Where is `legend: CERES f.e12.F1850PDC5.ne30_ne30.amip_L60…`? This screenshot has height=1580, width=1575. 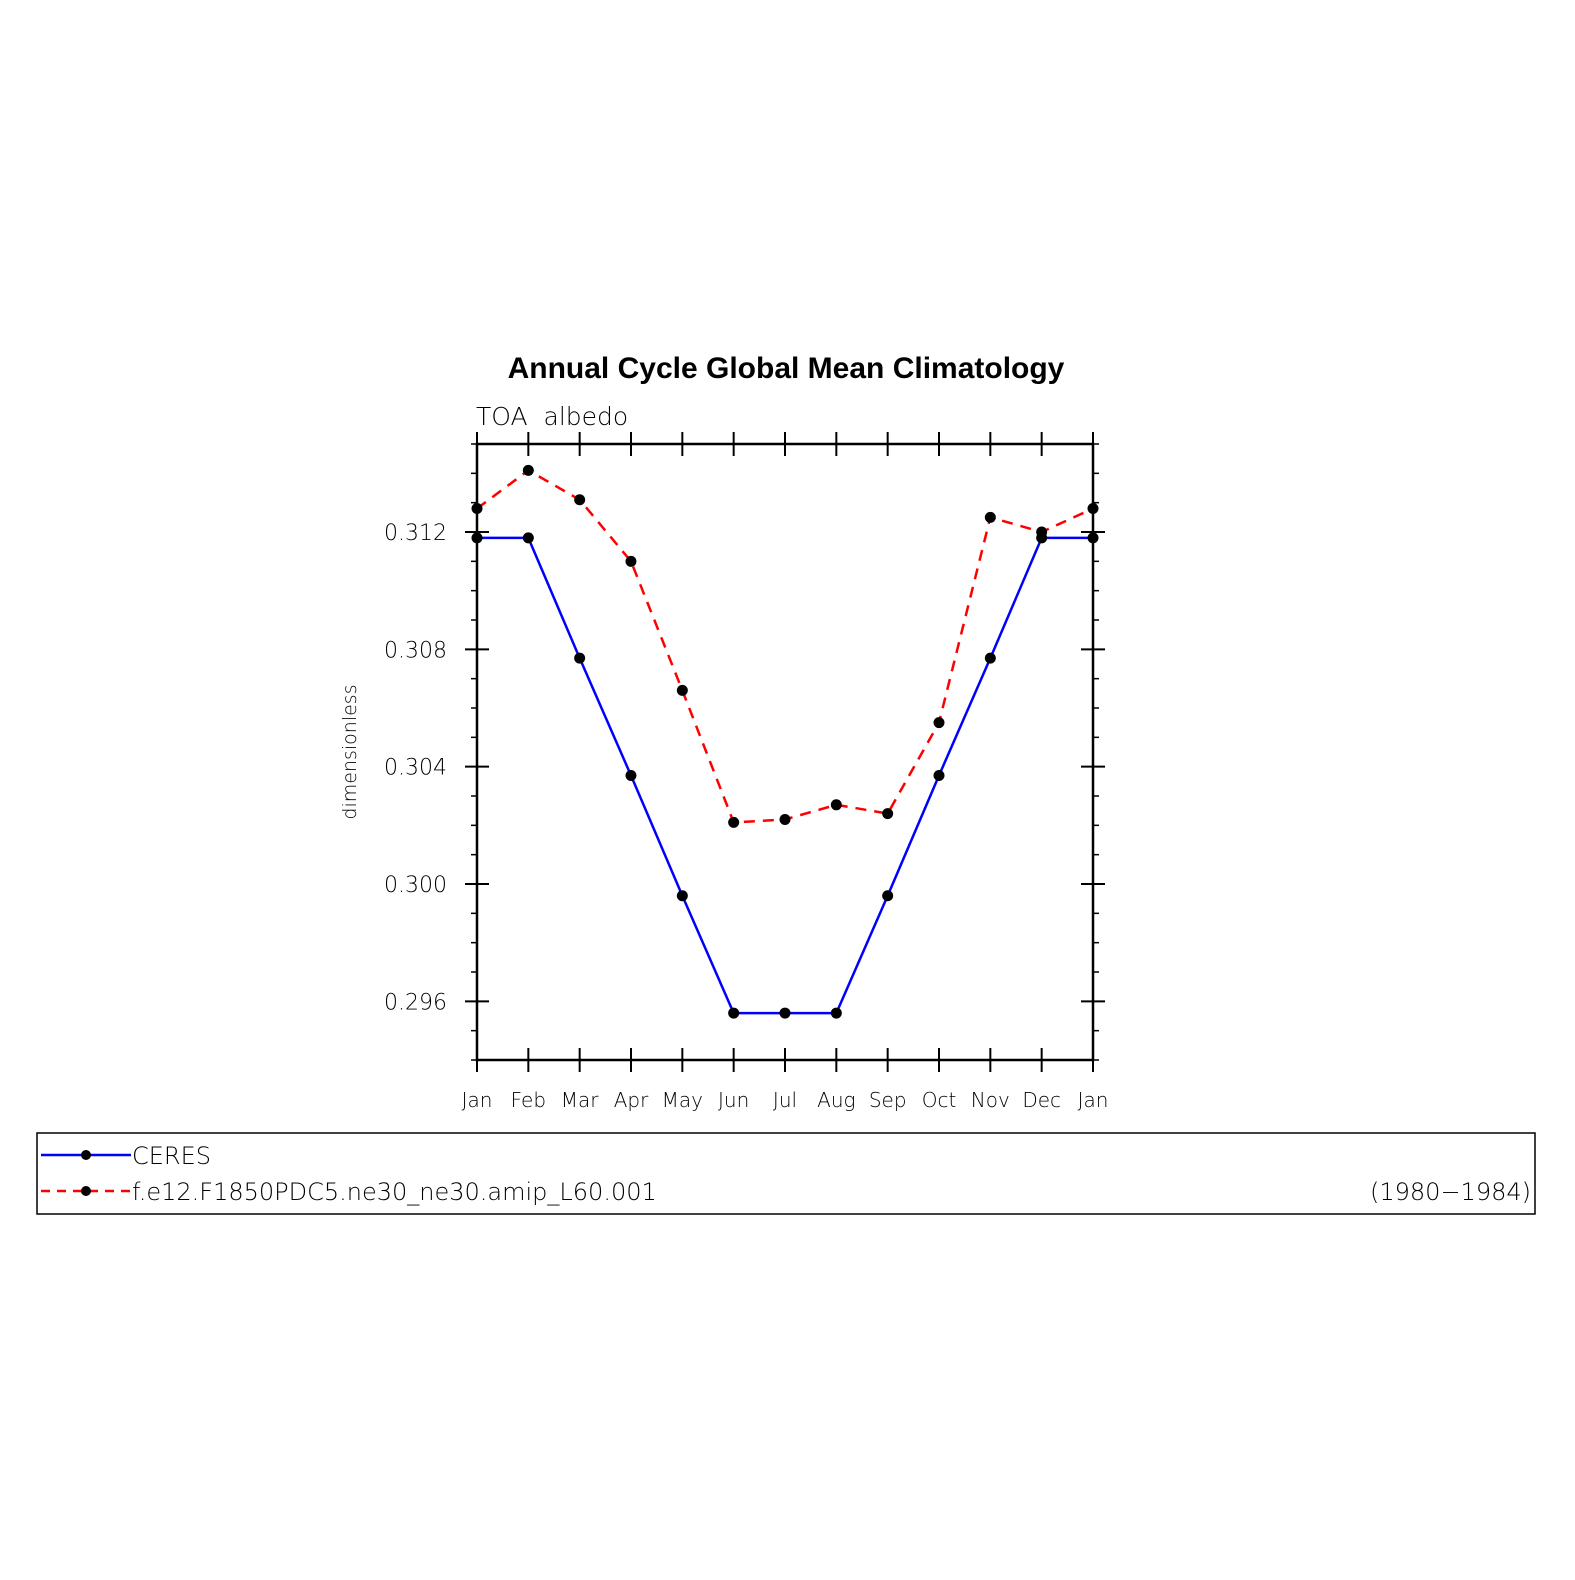
legend: CERES f.e12.F1850PDC5.ne30_ne30.amip_L60… is located at coordinates (786, 1173).